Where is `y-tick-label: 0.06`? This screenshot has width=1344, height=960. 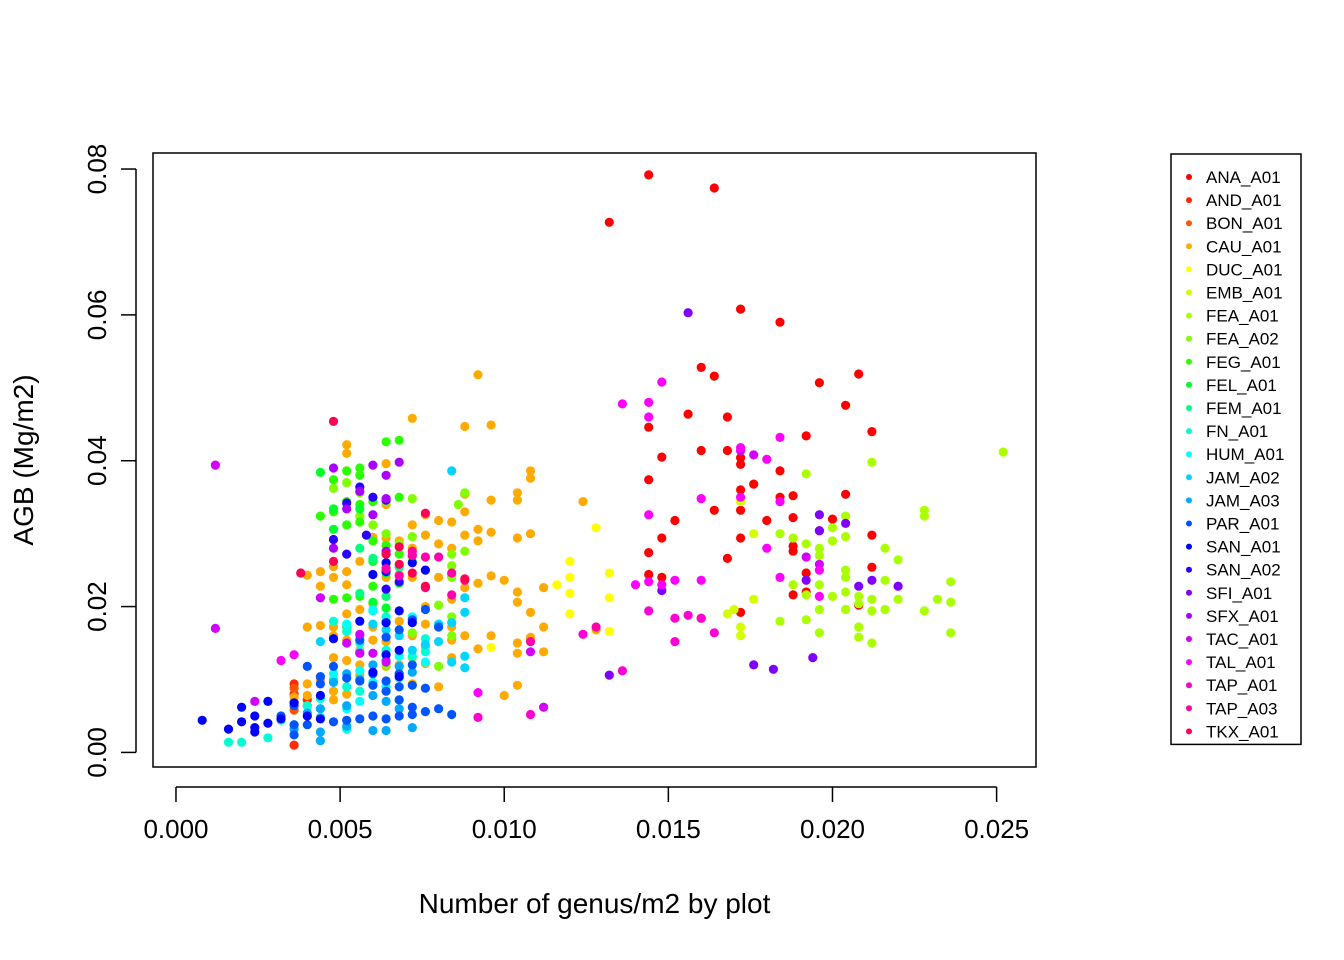
y-tick-label: 0.06 is located at coordinates (97, 315).